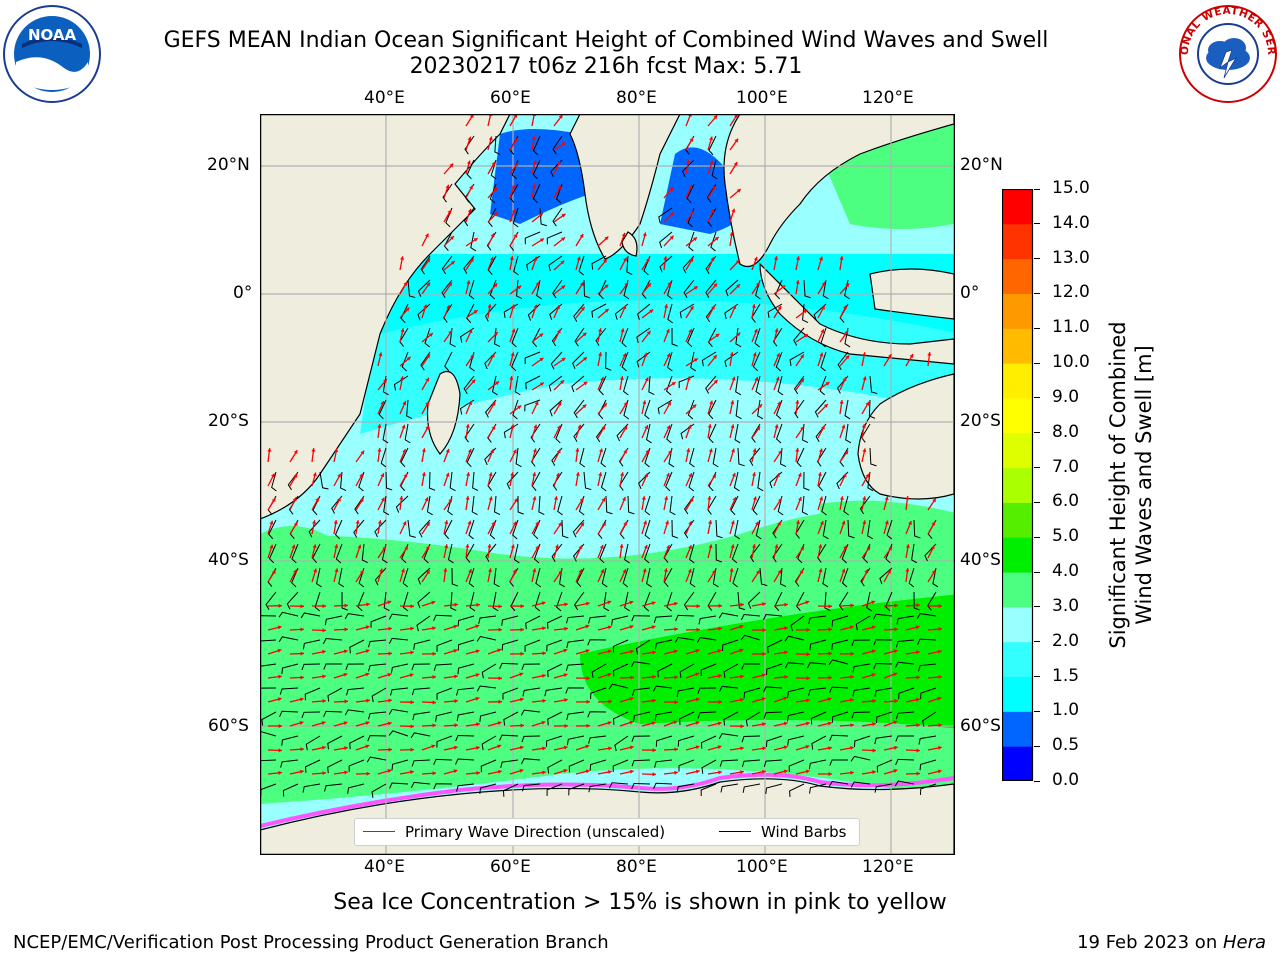  What do you see at coordinates (1066, 396) in the screenshot?
I see `colorbar-tick-label: 9.0` at bounding box center [1066, 396].